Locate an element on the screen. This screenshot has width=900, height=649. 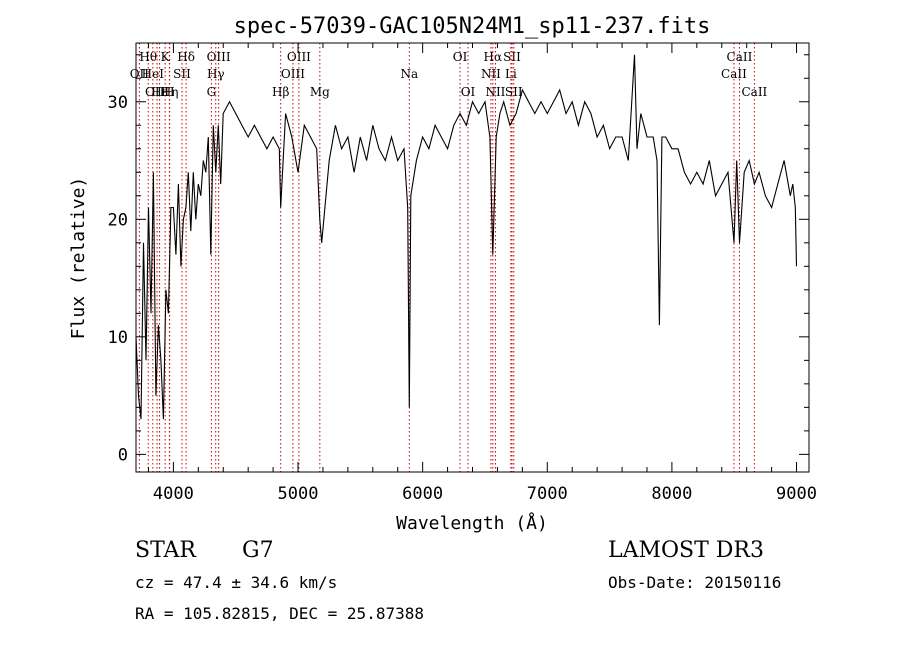
coordinates: RA = 105.82815, DEC = 25.87388 is located at coordinates (279, 613).